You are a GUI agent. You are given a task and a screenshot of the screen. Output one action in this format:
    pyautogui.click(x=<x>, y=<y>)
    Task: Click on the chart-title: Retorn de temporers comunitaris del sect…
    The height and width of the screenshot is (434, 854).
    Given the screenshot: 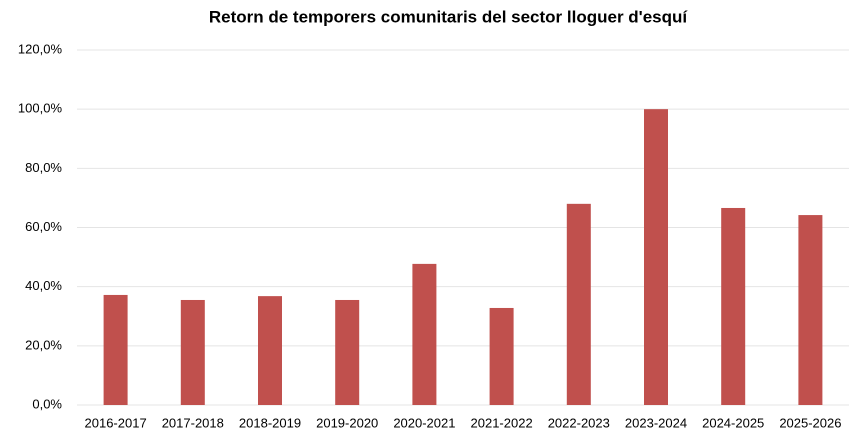 What is the action you would take?
    pyautogui.click(x=449, y=16)
    